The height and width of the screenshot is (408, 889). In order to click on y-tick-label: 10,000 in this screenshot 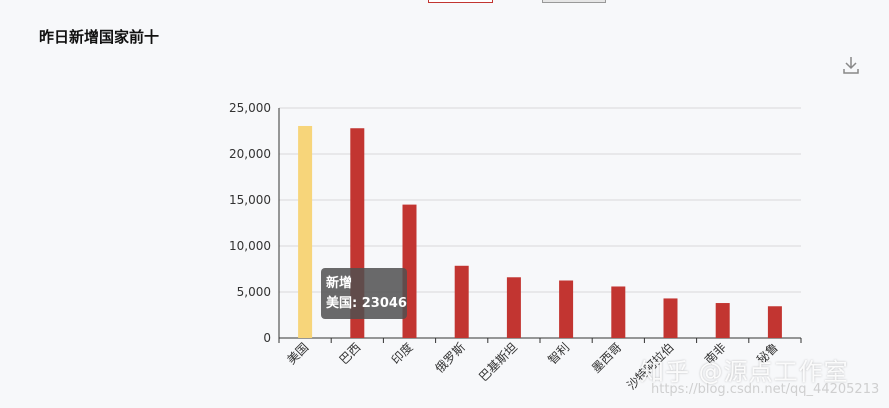, I will do `click(250, 246)`.